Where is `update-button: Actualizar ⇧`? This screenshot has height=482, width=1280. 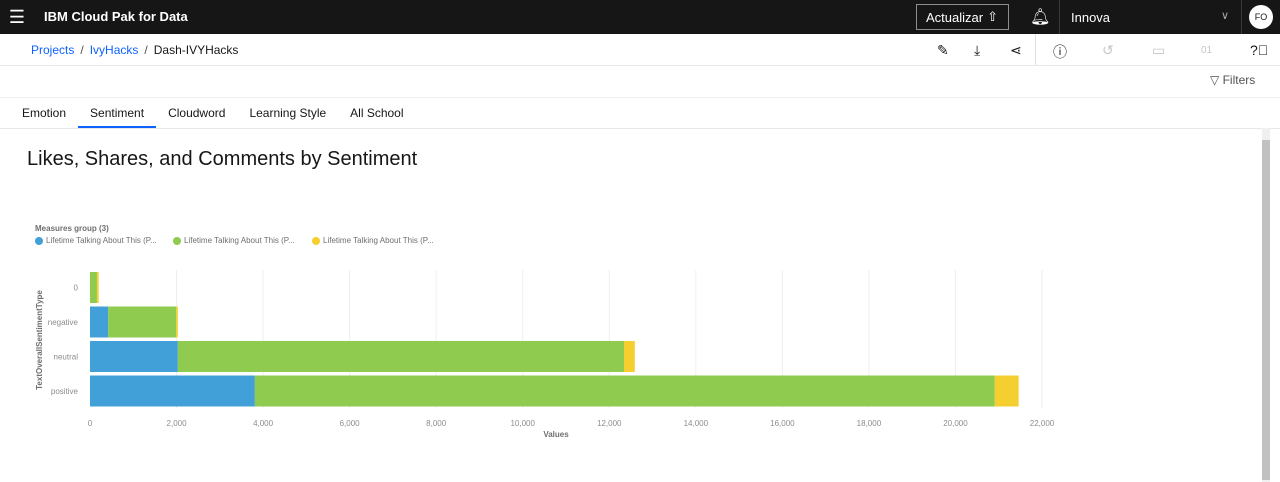 update-button: Actualizar ⇧ is located at coordinates (962, 17).